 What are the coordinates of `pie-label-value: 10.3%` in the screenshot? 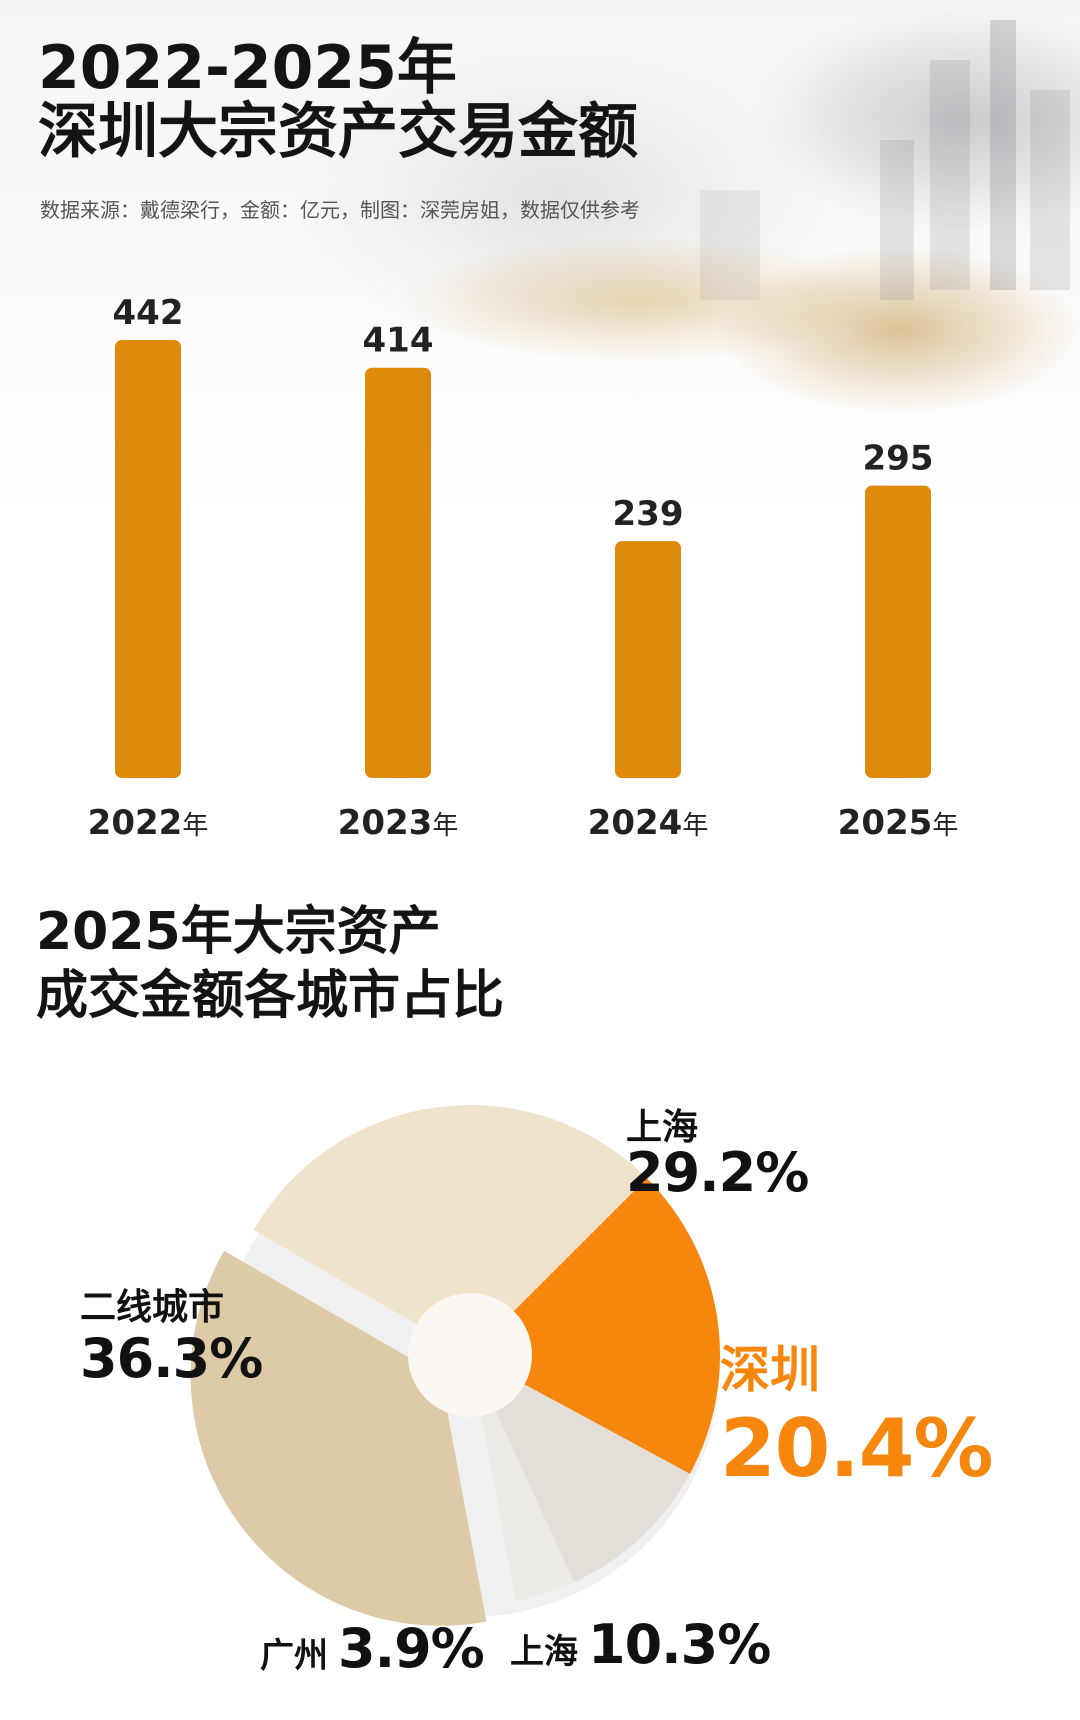 It's located at (679, 1644).